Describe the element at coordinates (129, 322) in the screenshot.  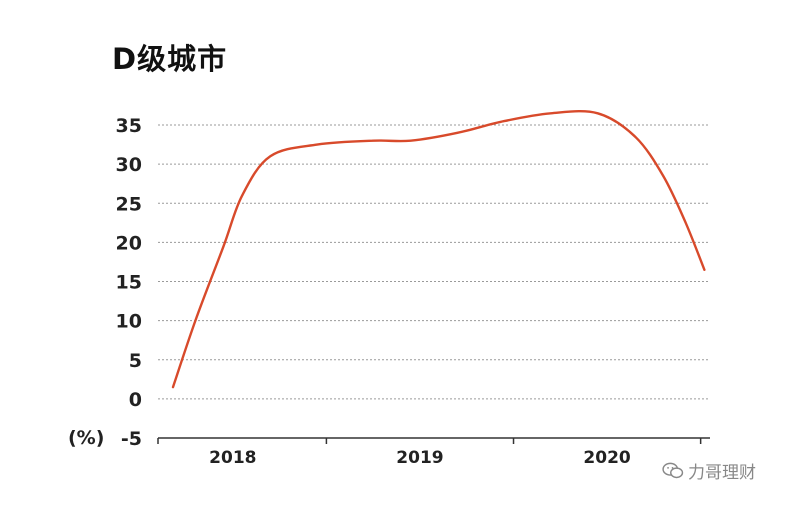
I see `y-tick-label: 10` at that location.